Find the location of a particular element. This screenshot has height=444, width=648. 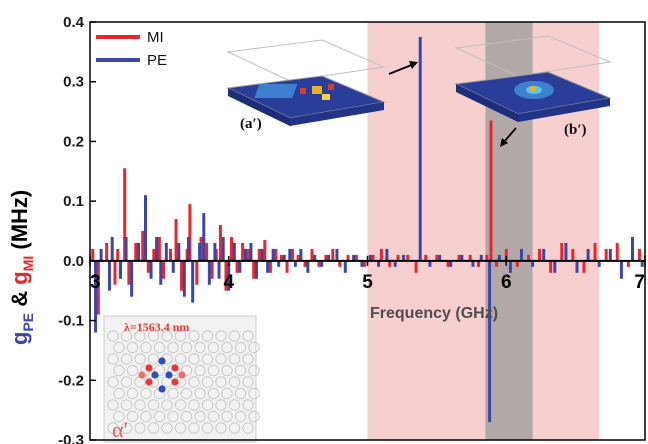

legend-mi-label: MI is located at coordinates (155, 37).